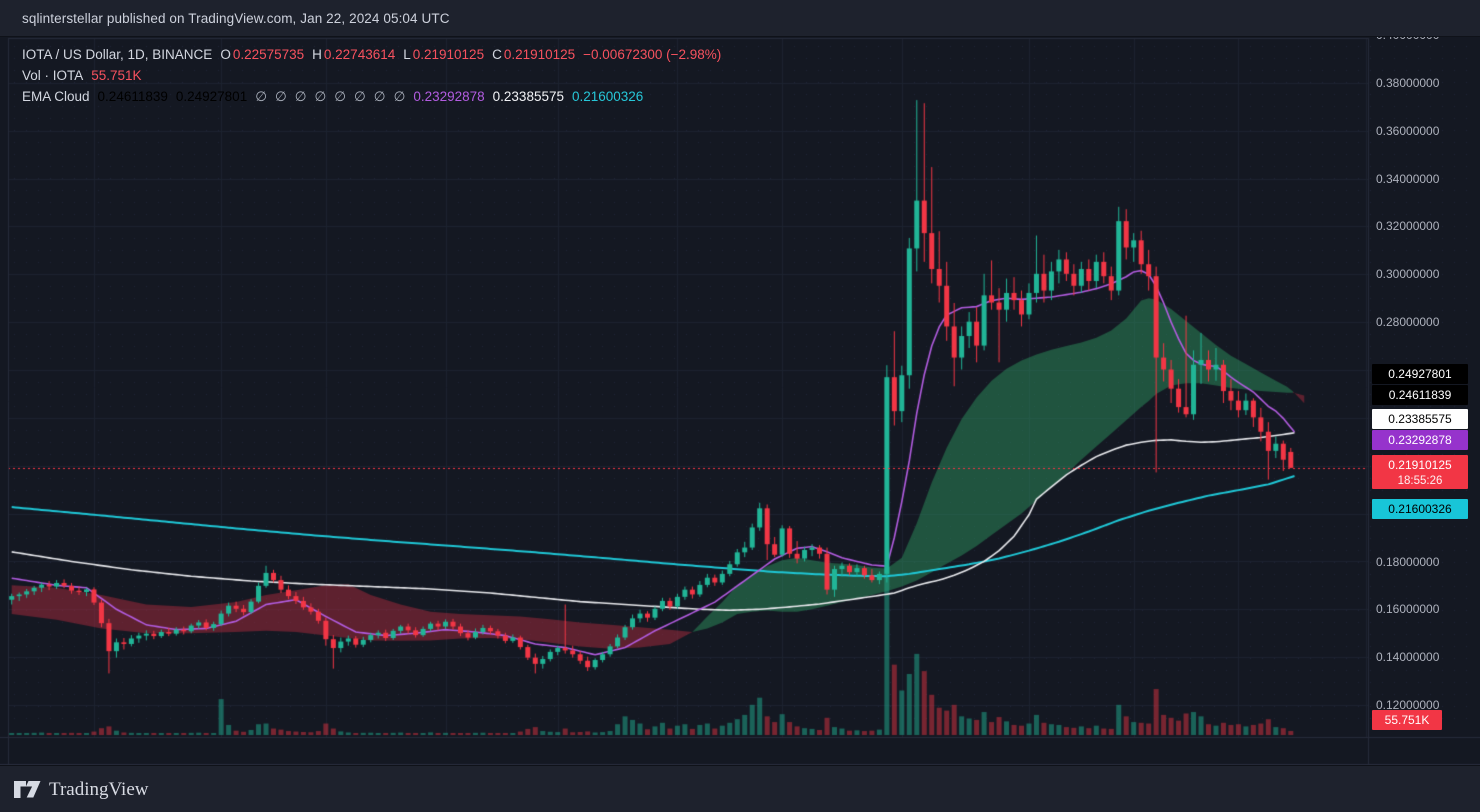 This screenshot has width=1480, height=812. I want to click on legend-part: −0.00672300 (−2.98%), so click(652, 54).